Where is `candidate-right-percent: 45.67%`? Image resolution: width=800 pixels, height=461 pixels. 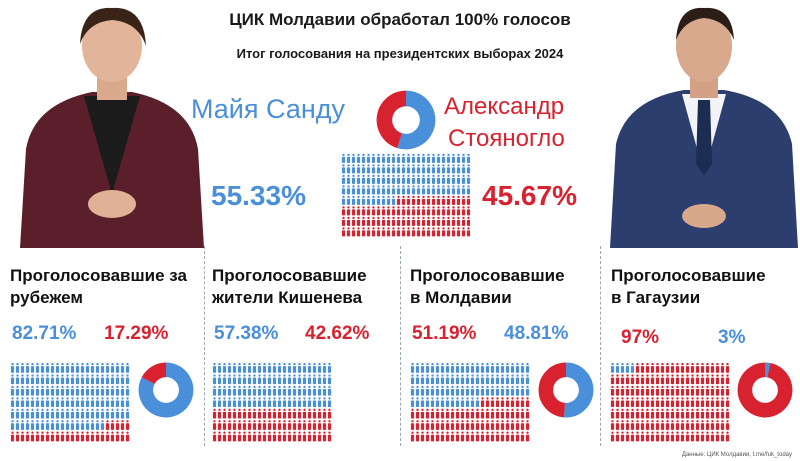 candidate-right-percent: 45.67% is located at coordinates (529, 195).